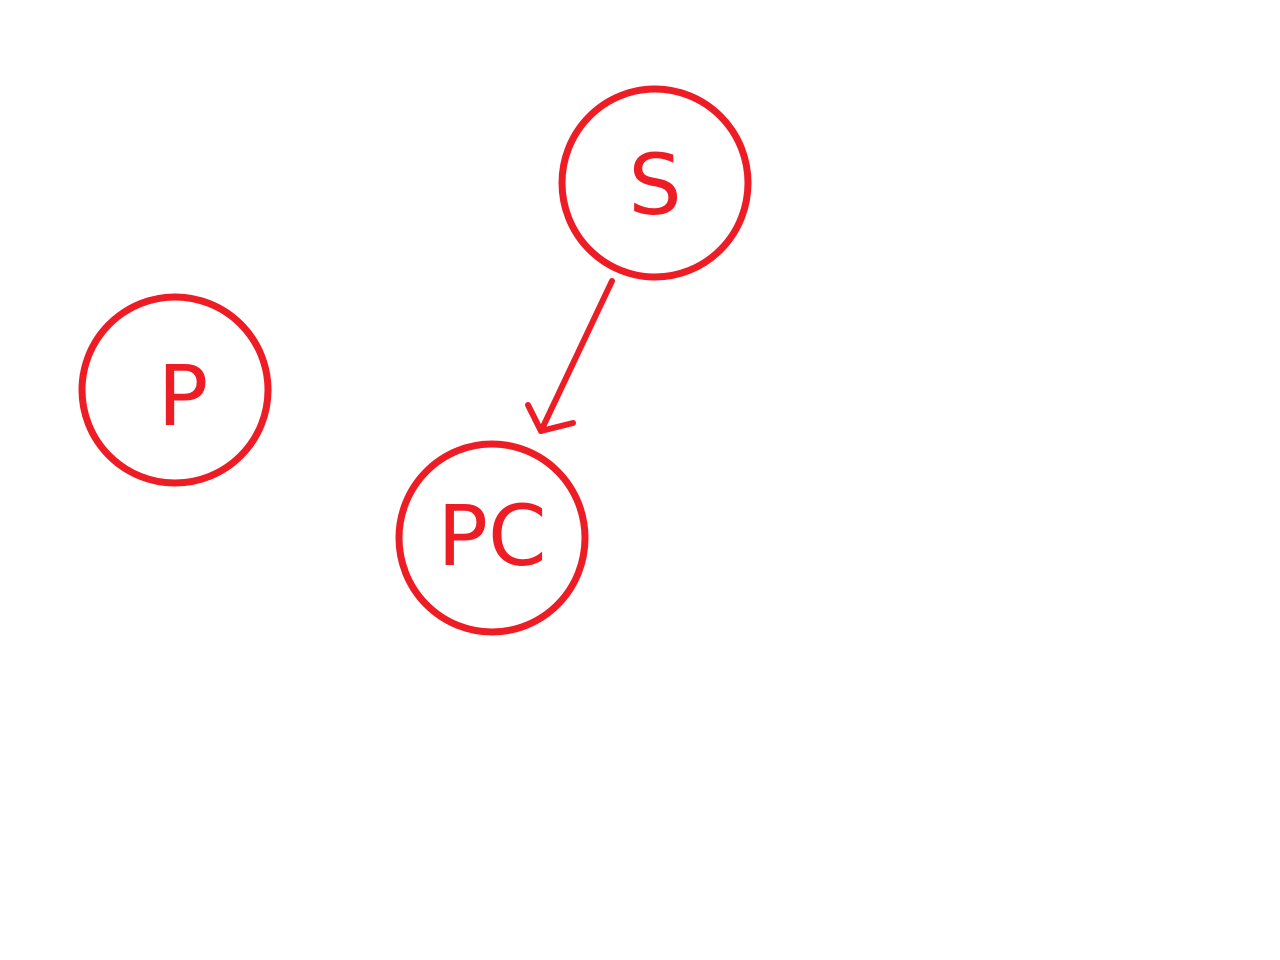 This screenshot has width=1280, height=960. I want to click on node-p-circle, so click(175, 390).